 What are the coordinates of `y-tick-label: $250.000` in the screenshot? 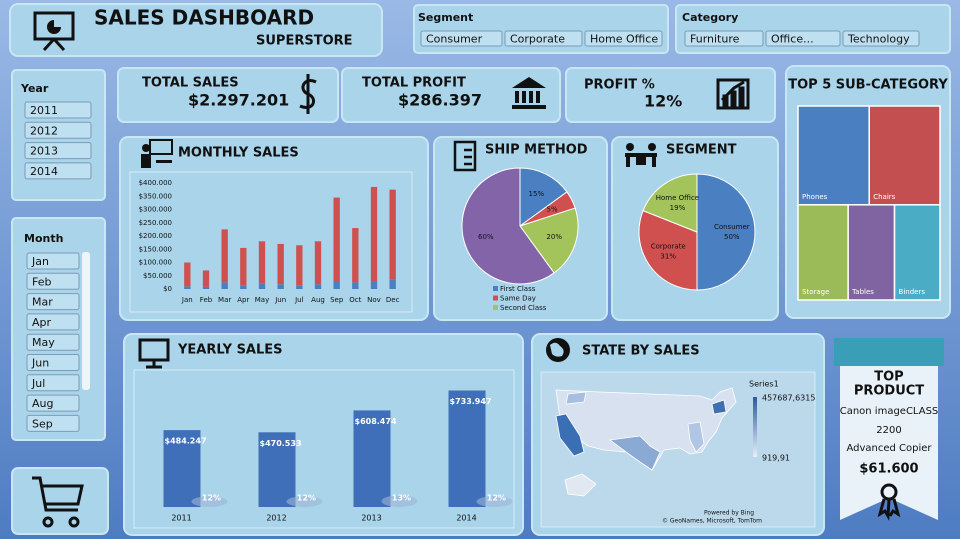 It's located at (155, 223).